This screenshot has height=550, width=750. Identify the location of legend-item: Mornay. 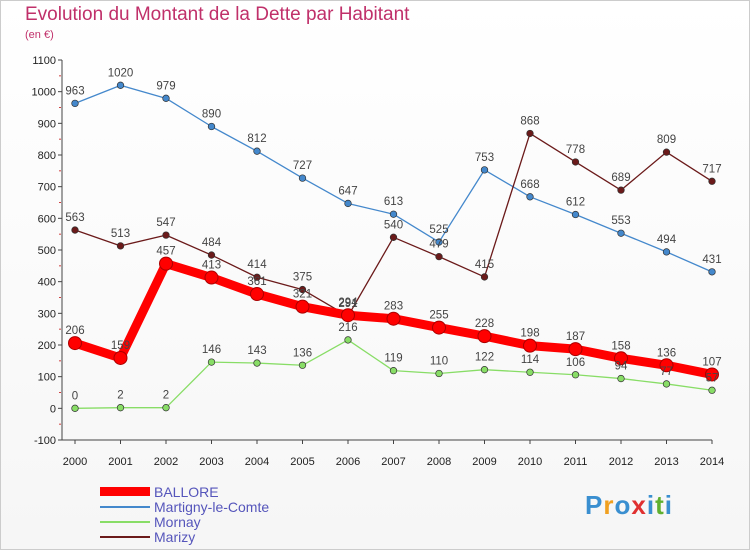
(184, 521).